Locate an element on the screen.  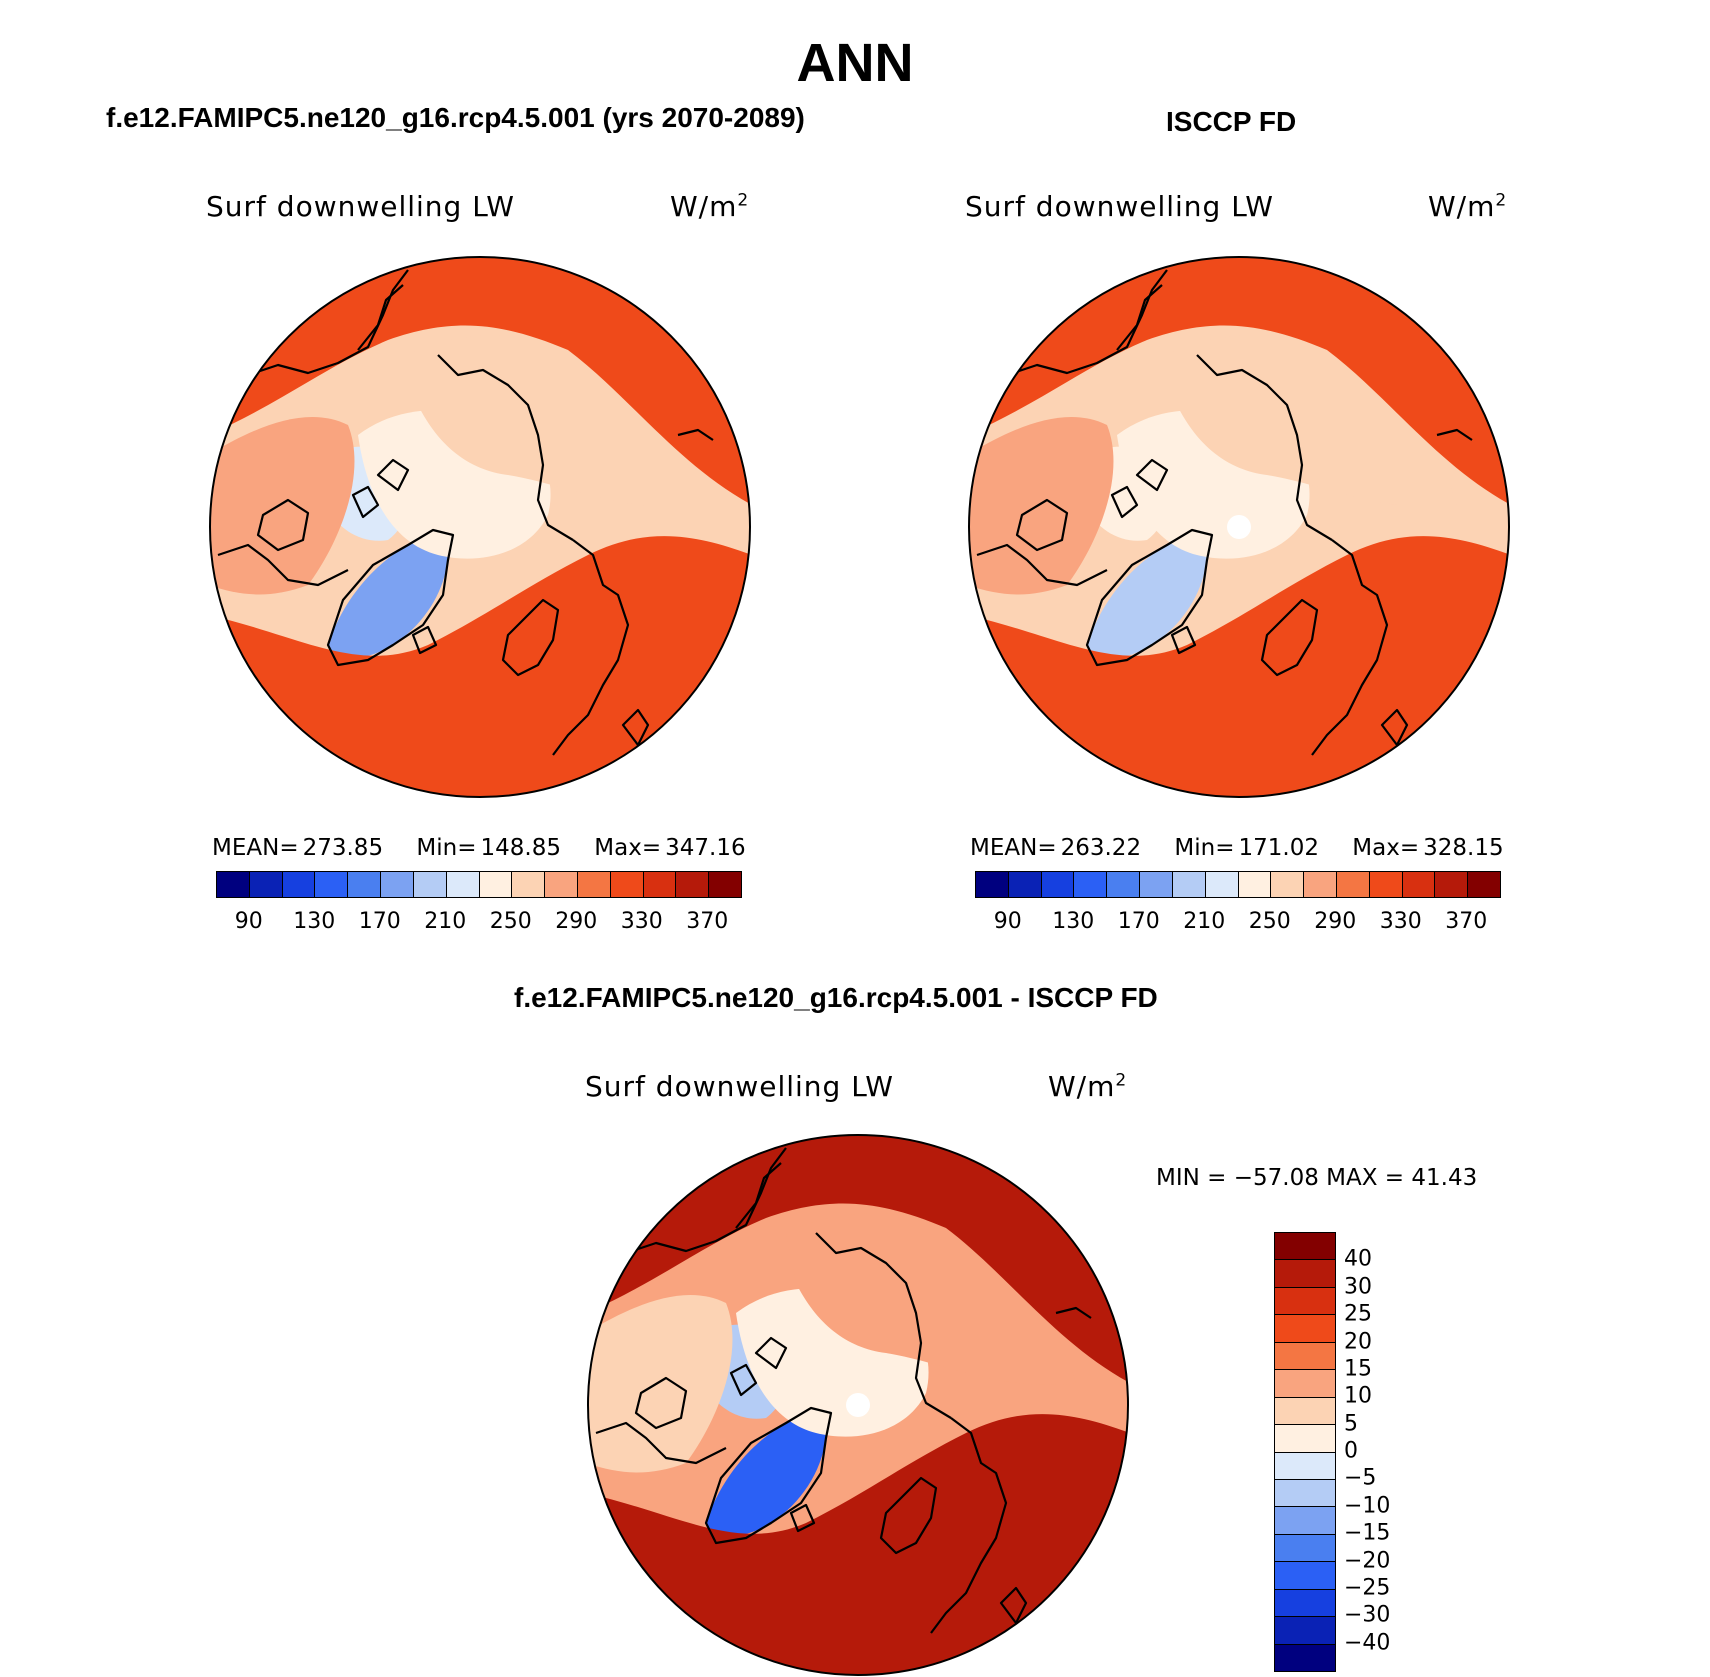
panel-2-variable-label: Surf downwelling LW is located at coordinates (1119, 206).